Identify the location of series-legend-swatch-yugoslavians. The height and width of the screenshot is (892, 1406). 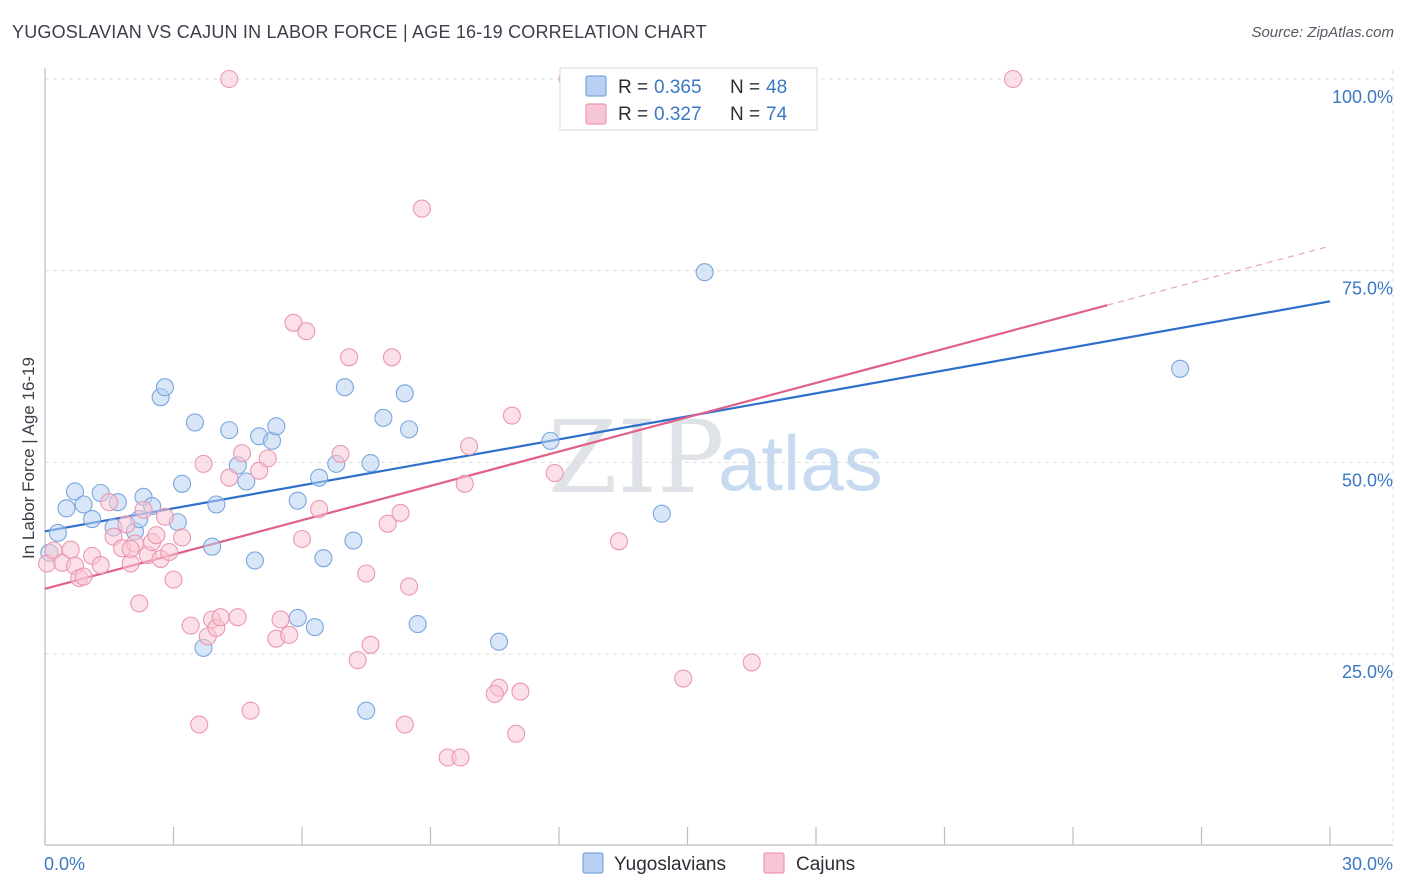
(593, 863).